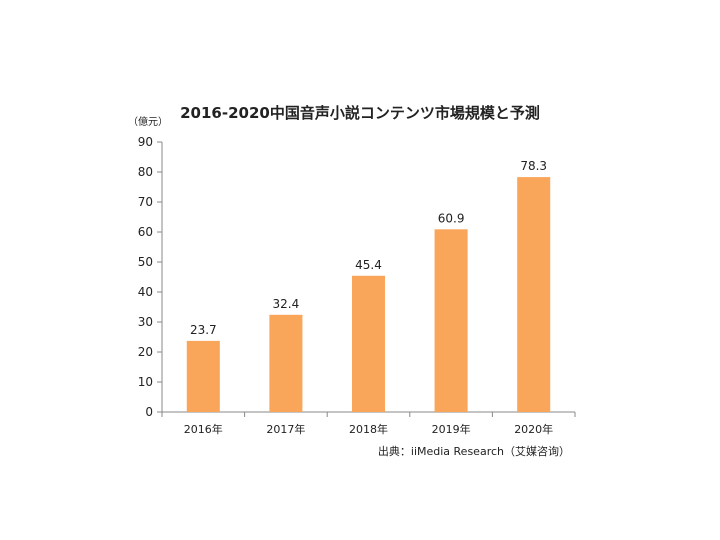 The image size is (720, 540). I want to click on data-label: 45.4, so click(368, 265).